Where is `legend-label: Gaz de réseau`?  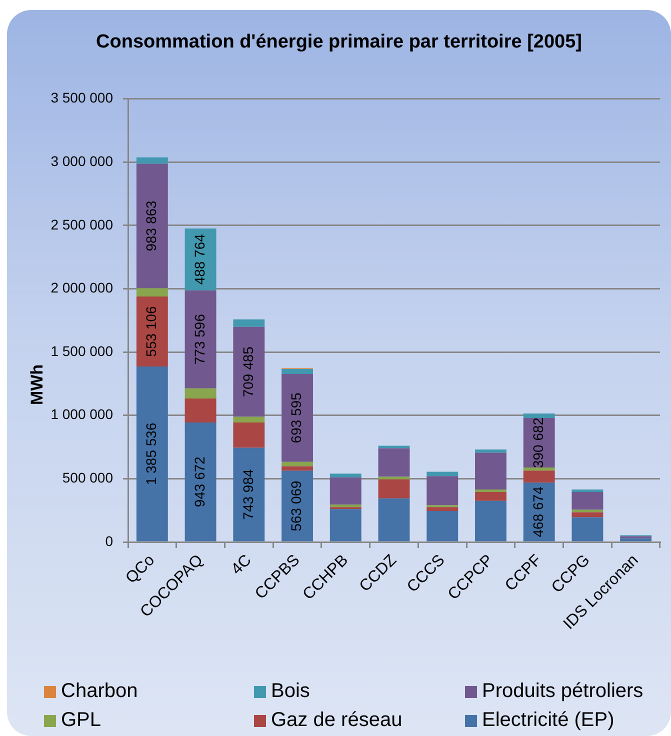 legend-label: Gaz de réseau is located at coordinates (336, 720).